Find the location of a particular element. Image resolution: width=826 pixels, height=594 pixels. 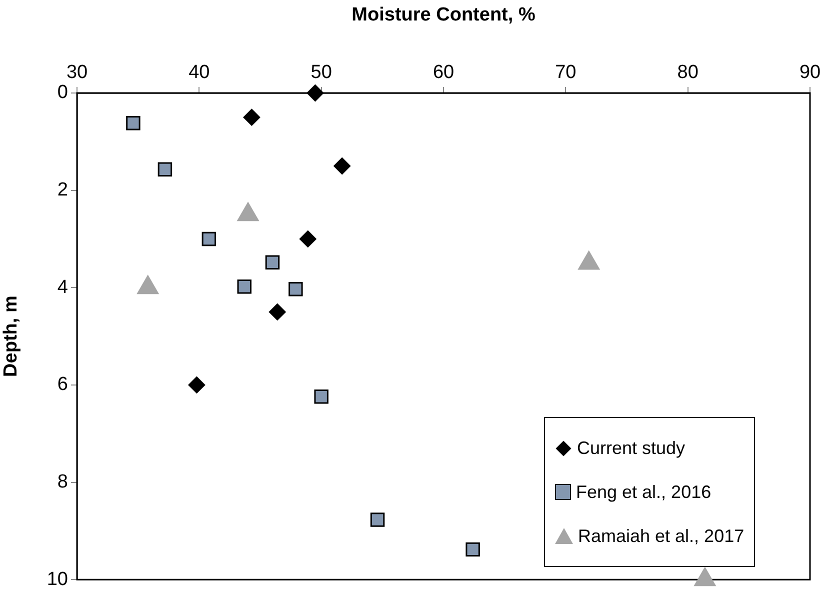

y-tick-label: 6 is located at coordinates (62, 385).